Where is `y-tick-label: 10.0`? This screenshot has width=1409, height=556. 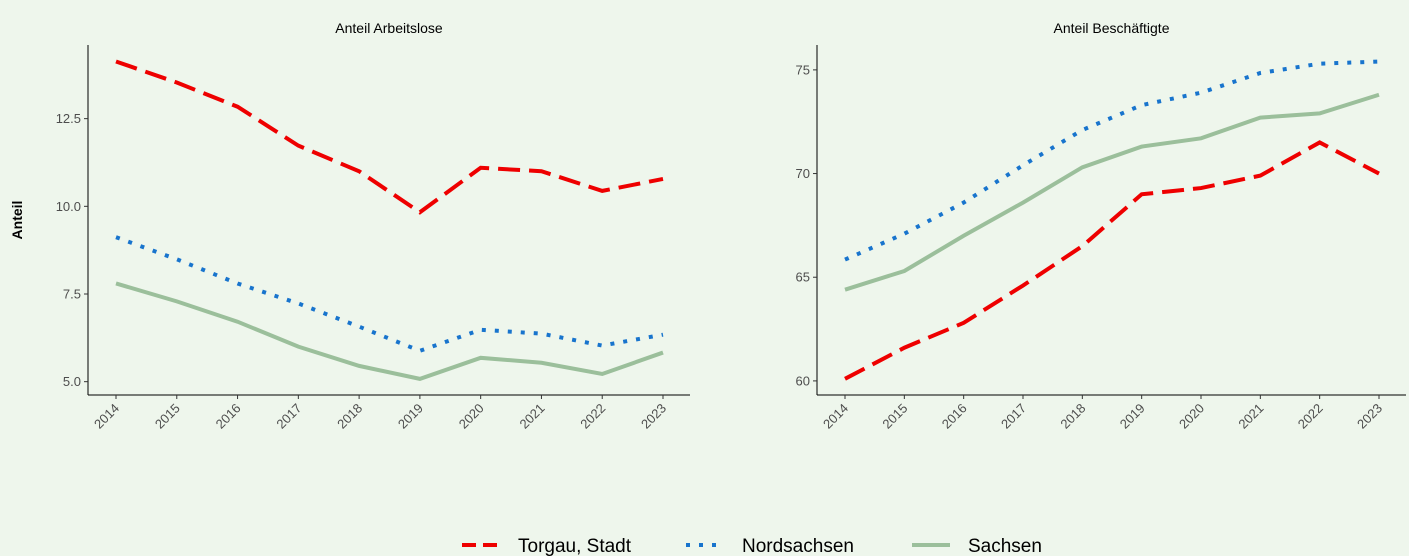
y-tick-label: 10.0 is located at coordinates (68, 206).